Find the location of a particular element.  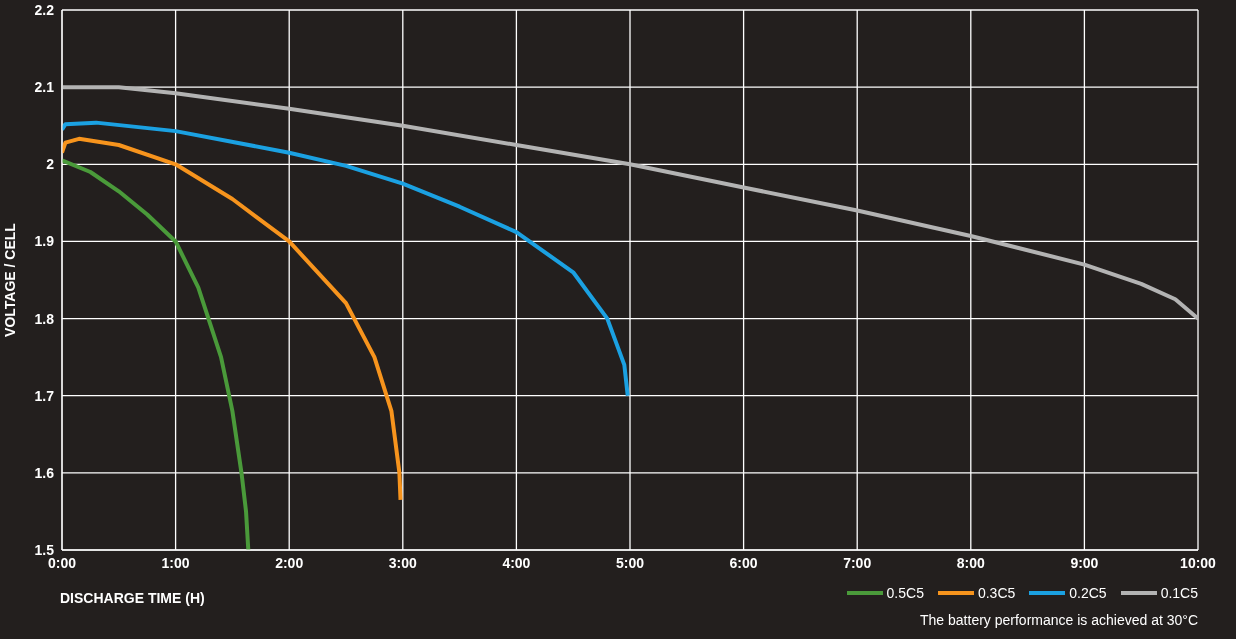

text: The battery performance is achieved at 30°C is located at coordinates (1059, 620).